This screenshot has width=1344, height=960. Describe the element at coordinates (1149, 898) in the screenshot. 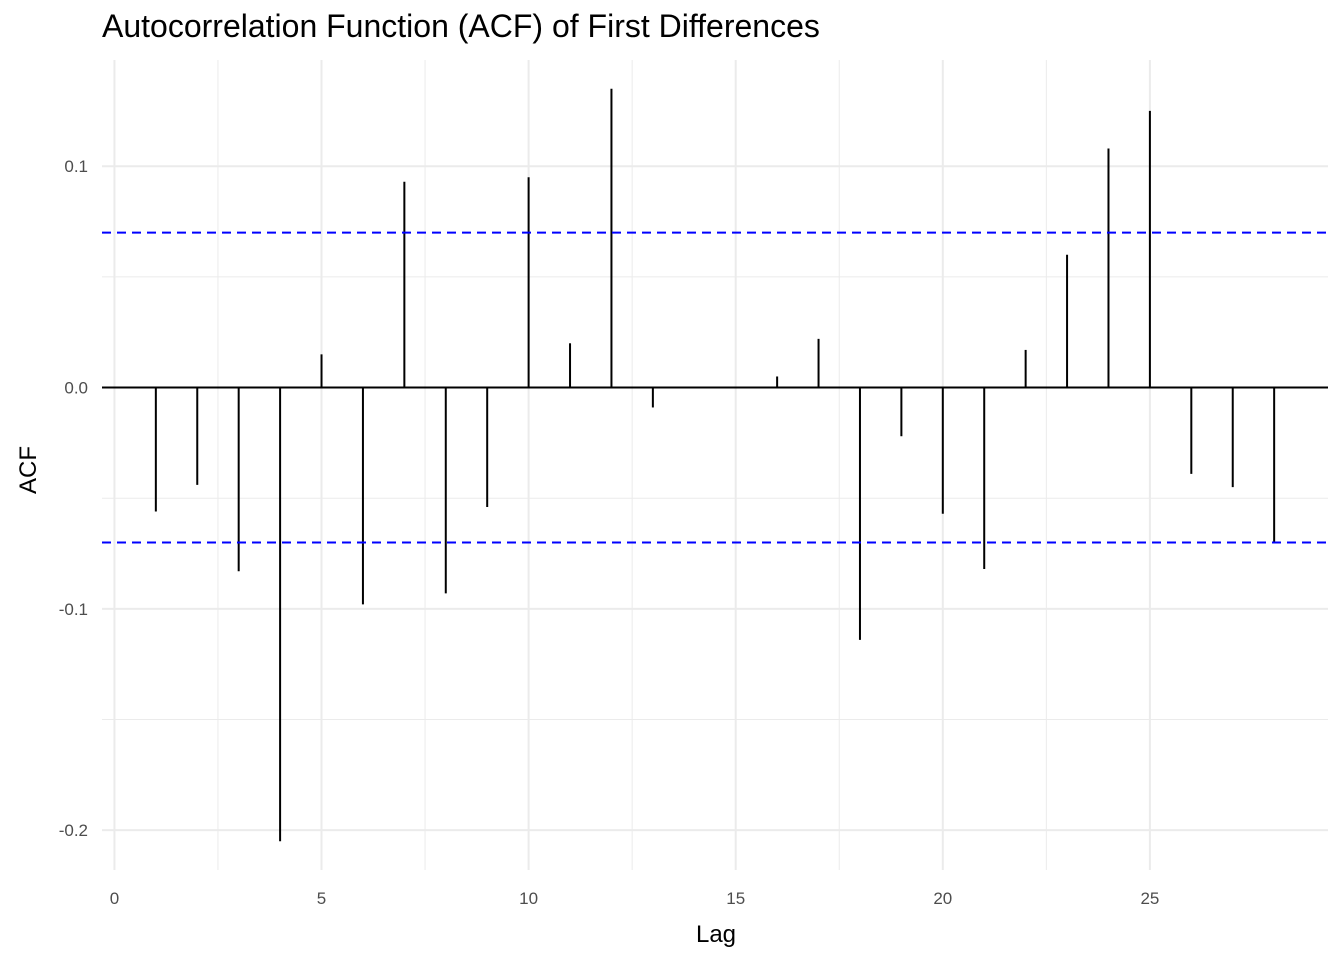

I see `x-tick-label: 25` at that location.